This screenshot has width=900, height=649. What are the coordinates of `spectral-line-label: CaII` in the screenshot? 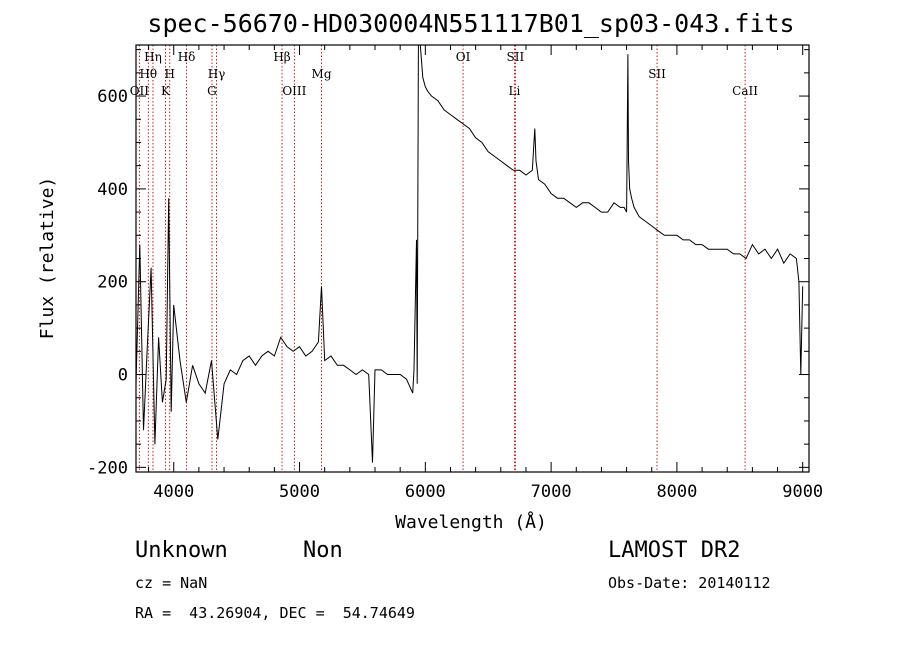 It's located at (745, 91).